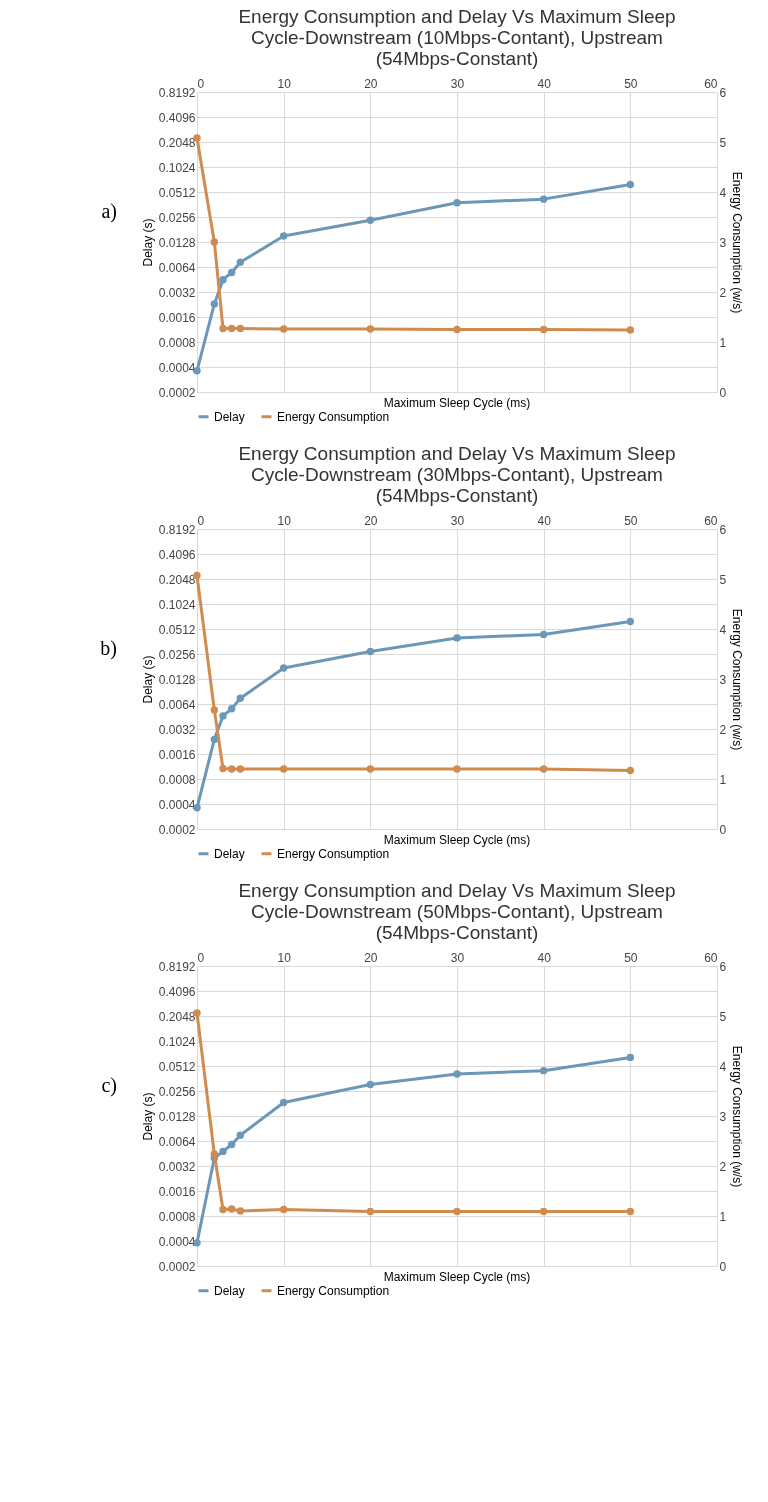  I want to click on text: c), so click(109, 1085).